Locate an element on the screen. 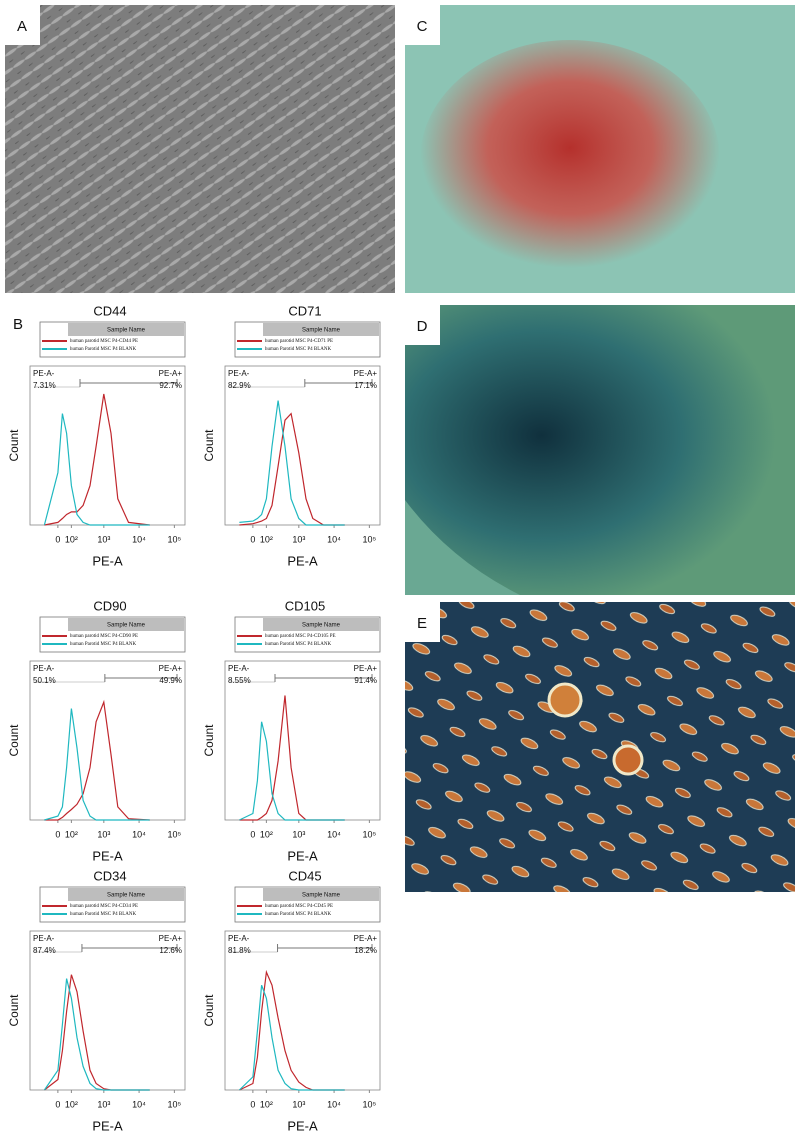 Image resolution: width=800 pixels, height=1147 pixels. plot-title: CD105 is located at coordinates (305, 605).